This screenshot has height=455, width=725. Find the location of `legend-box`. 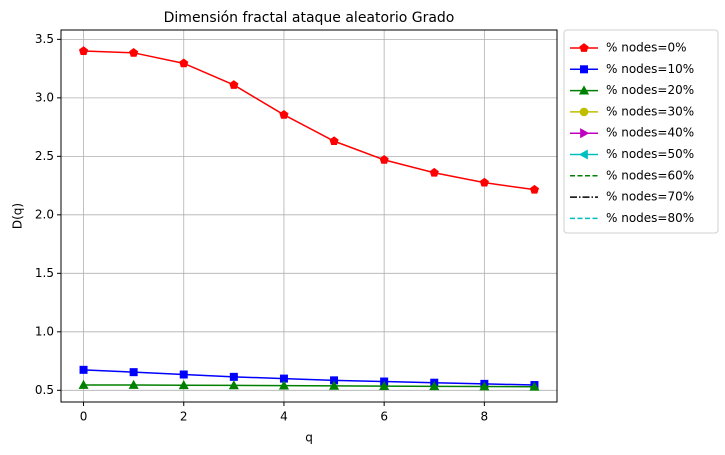

legend-box is located at coordinates (641, 131).